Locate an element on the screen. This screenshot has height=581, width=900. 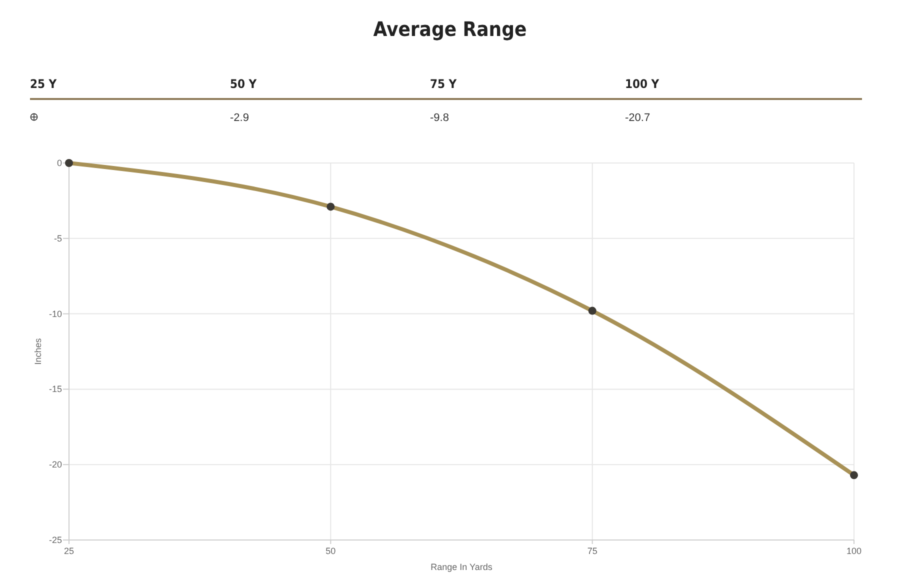
x-tick-label: 75 is located at coordinates (592, 551).